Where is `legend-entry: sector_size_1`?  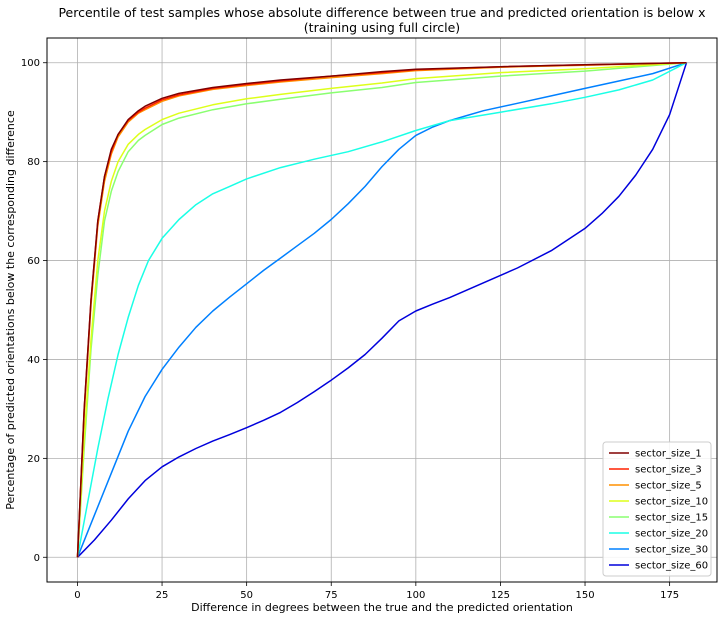
legend-entry: sector_size_1 is located at coordinates (668, 454).